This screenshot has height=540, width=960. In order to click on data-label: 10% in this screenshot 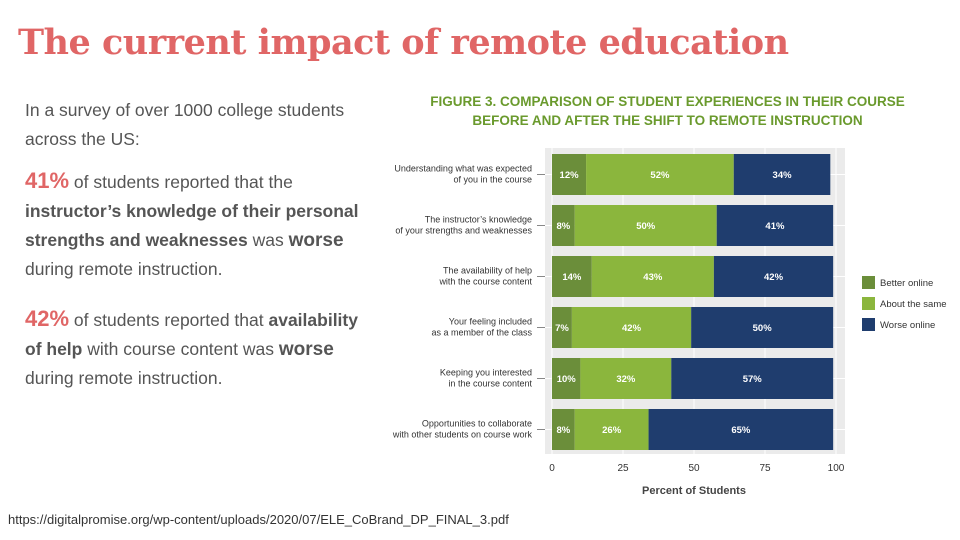, I will do `click(567, 379)`.